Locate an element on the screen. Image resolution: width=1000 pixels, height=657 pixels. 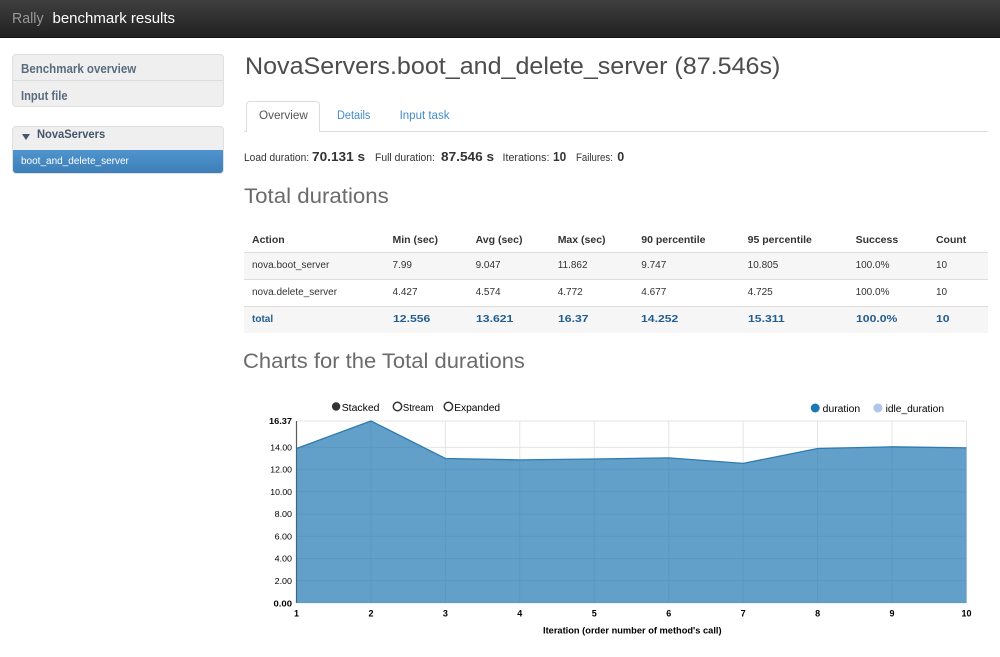
svg-text: 4 is located at coordinates (519, 614).